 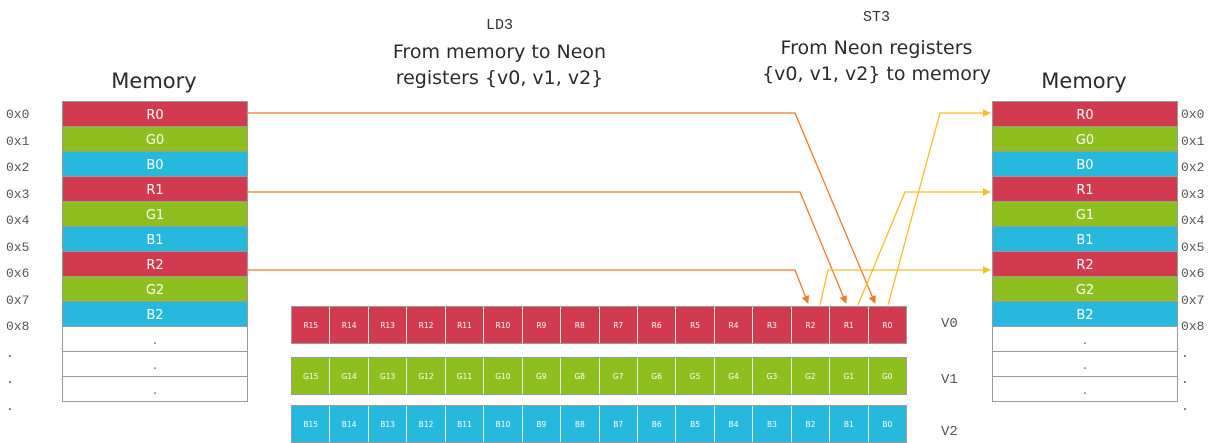 What do you see at coordinates (465, 424) in the screenshot?
I see `register-lane: B11` at bounding box center [465, 424].